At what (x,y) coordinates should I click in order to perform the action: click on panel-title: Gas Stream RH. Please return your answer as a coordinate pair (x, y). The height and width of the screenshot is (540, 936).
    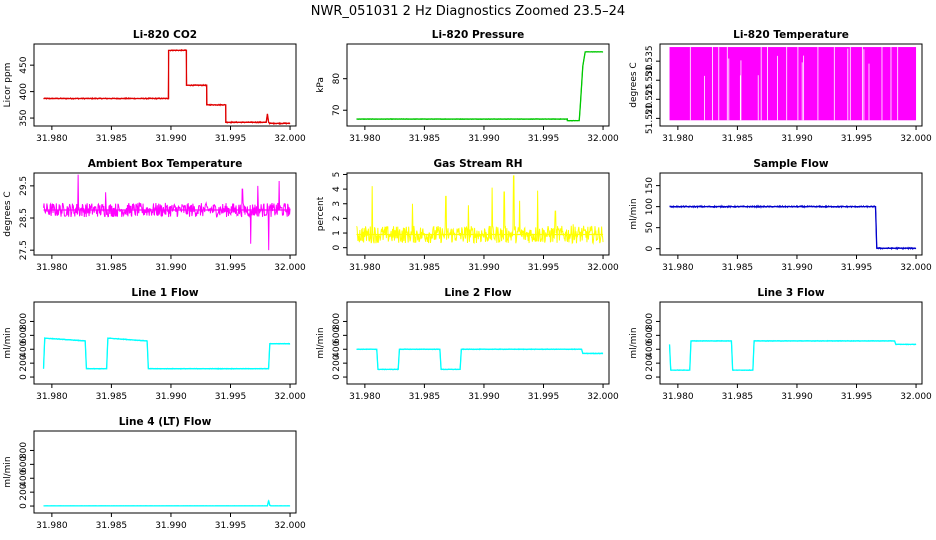
    Looking at the image, I should click on (477, 164).